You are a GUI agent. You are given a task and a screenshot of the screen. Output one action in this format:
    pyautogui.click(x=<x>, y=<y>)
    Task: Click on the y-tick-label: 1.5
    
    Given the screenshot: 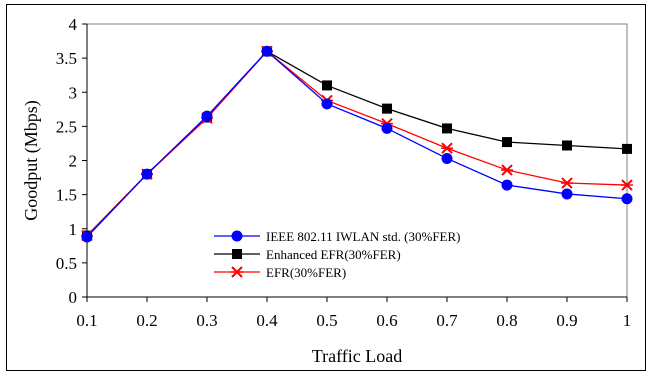 What is the action you would take?
    pyautogui.click(x=66, y=195)
    